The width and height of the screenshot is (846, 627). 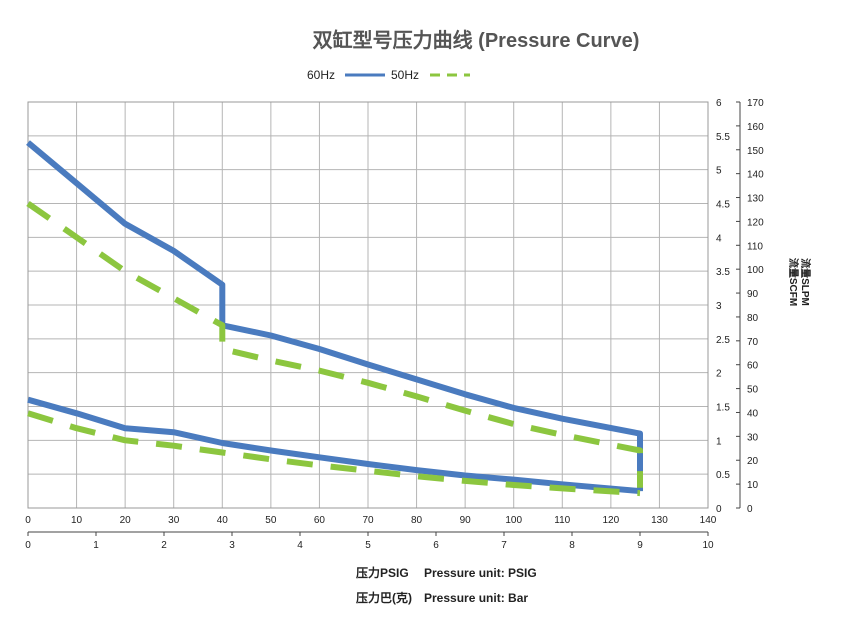 I want to click on xlabel-psig-en: Pressure unit: PSIG, so click(x=480, y=573).